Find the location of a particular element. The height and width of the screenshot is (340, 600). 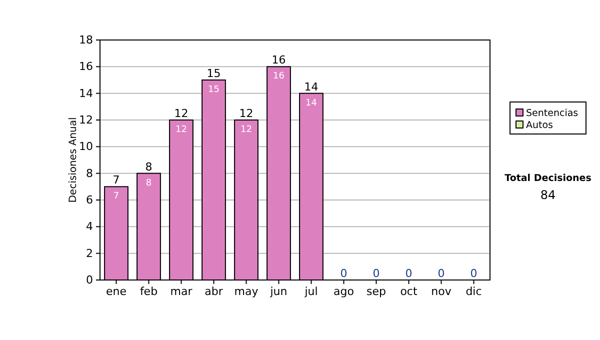

x-tick-label: jun is located at coordinates (278, 291).